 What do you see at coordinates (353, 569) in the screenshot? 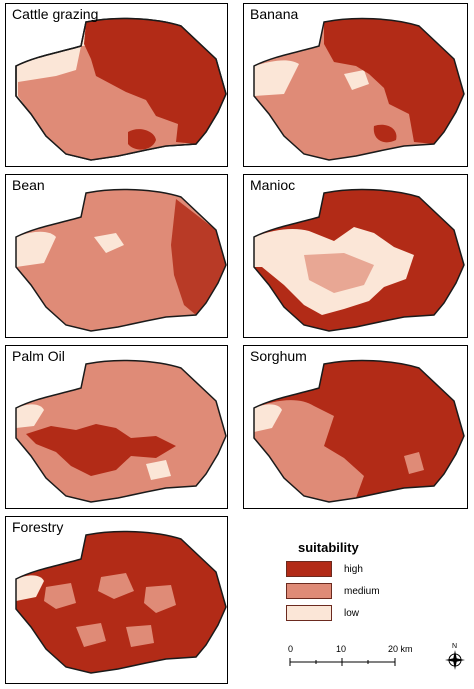
I see `legend-label: high` at bounding box center [353, 569].